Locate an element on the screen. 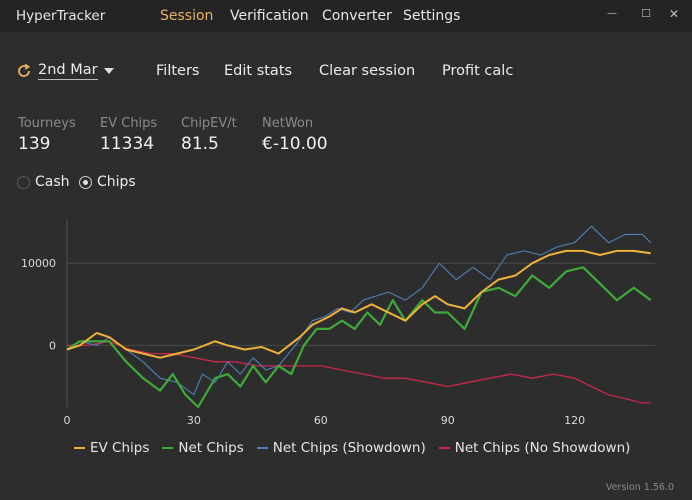  cash-radio: Cash is located at coordinates (43, 182).